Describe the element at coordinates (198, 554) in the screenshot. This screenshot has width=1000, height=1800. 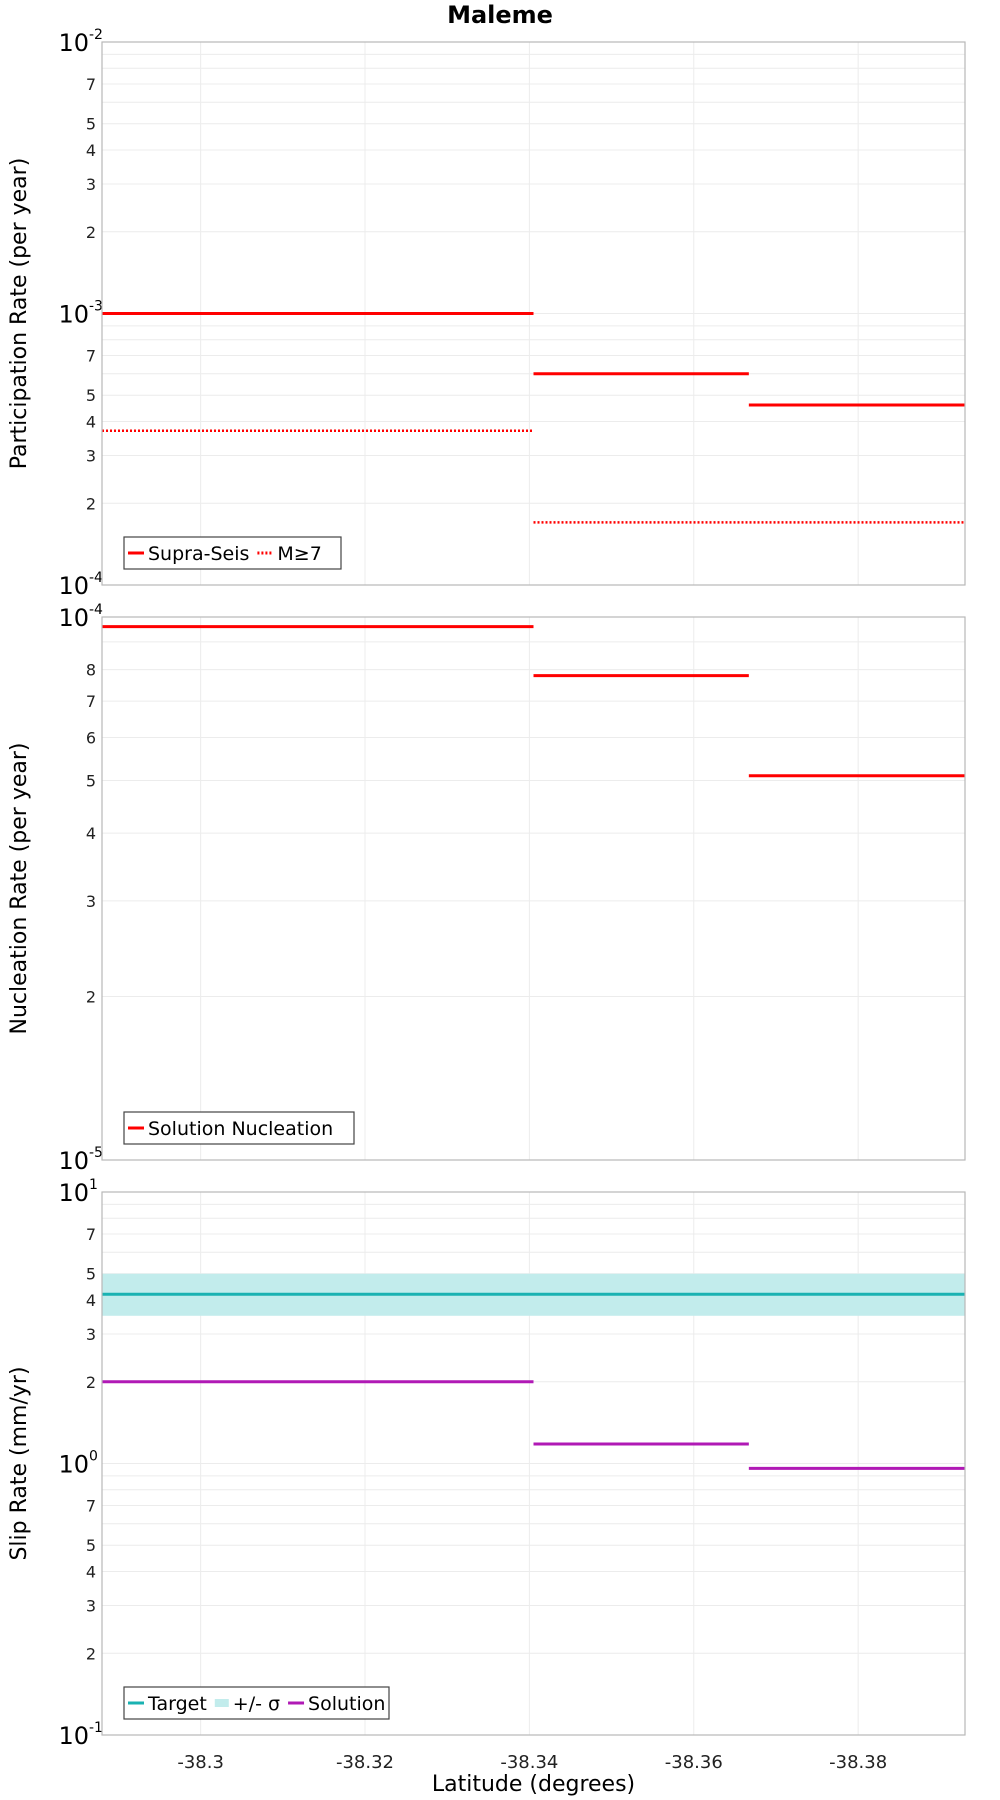
I see `legend-label: Supra-Seis` at that location.